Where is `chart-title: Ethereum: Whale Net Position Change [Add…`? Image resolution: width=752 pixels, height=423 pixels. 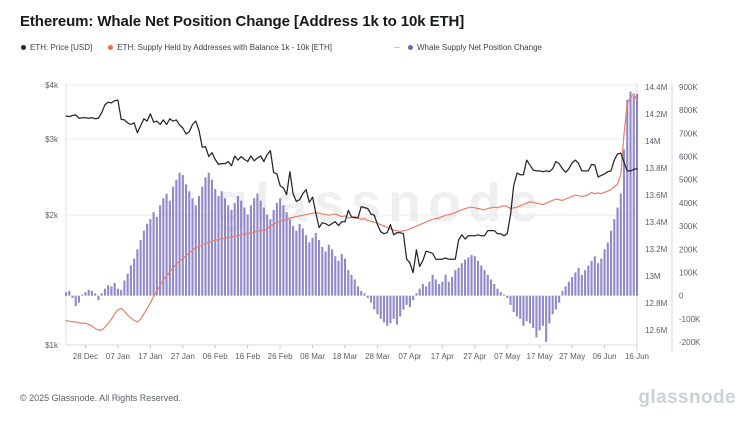 chart-title: Ethereum: Whale Net Position Change [Add… is located at coordinates (242, 21).